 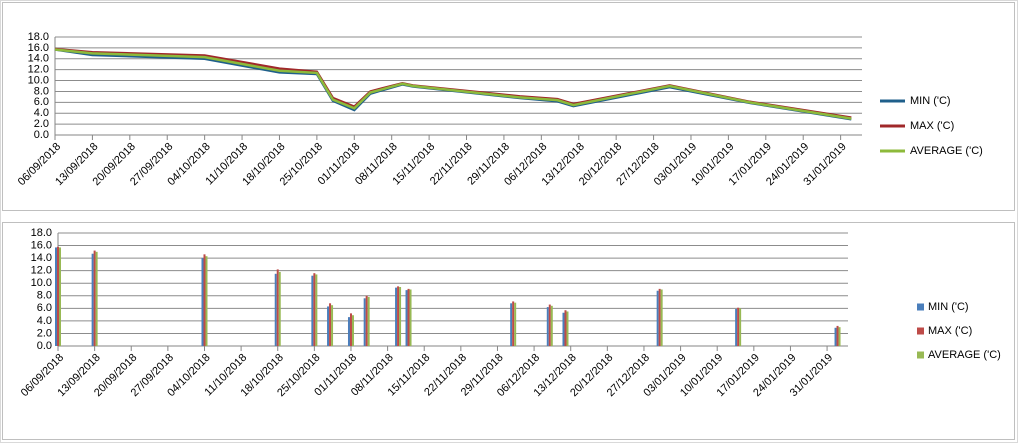 What do you see at coordinates (453, 84) in the screenshot?
I see `line` at bounding box center [453, 84].